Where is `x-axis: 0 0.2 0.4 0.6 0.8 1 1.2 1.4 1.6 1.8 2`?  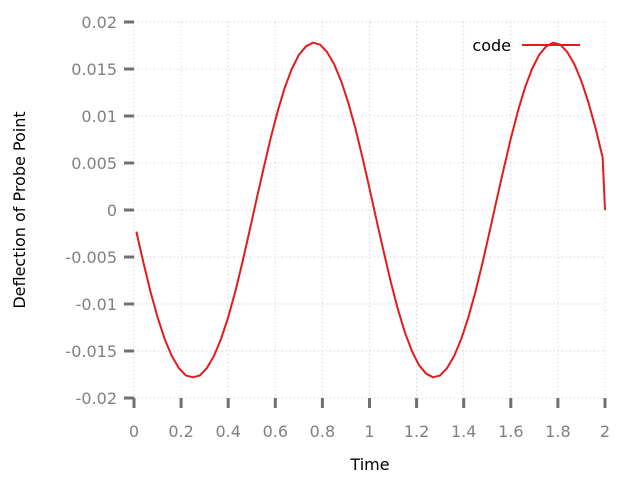 x-axis: 0 0.2 0.4 0.6 0.8 1 1.2 1.4 1.6 1.8 2 is located at coordinates (369, 419).